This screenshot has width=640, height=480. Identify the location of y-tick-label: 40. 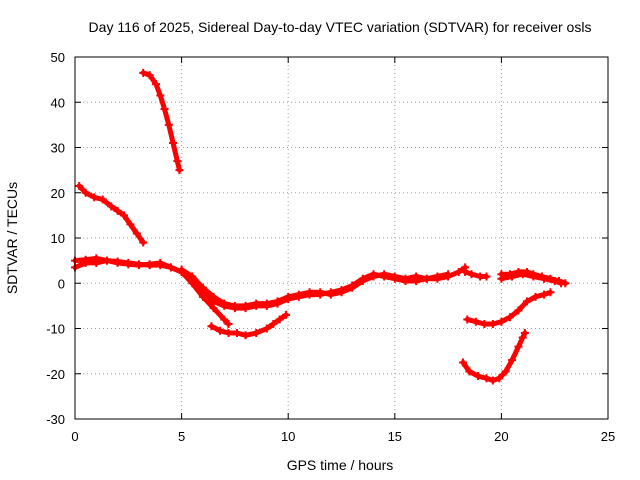
(58, 102).